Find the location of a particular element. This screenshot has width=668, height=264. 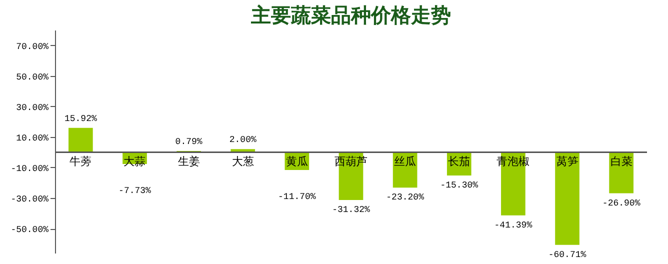

x-tick-label: 牛蒡 is located at coordinates (81, 161).